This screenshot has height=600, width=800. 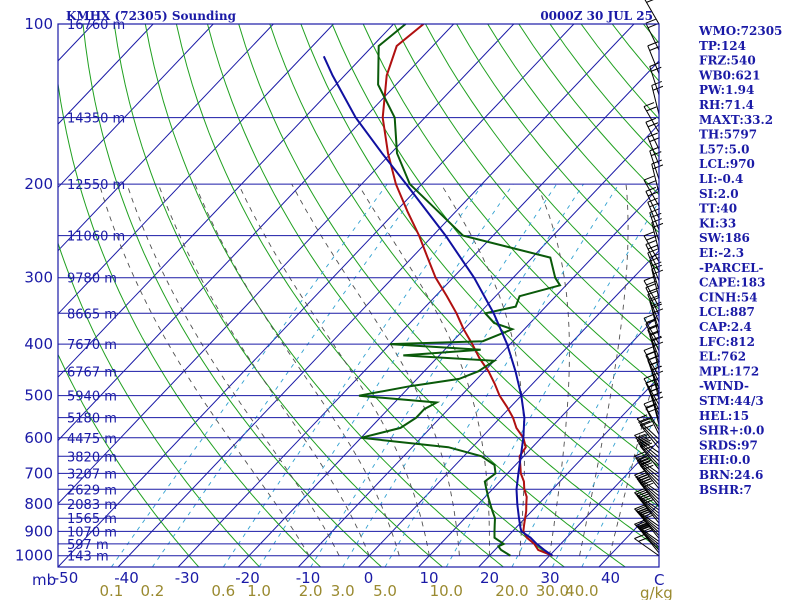 I want to click on height-label: 12550 m, so click(x=96, y=185).